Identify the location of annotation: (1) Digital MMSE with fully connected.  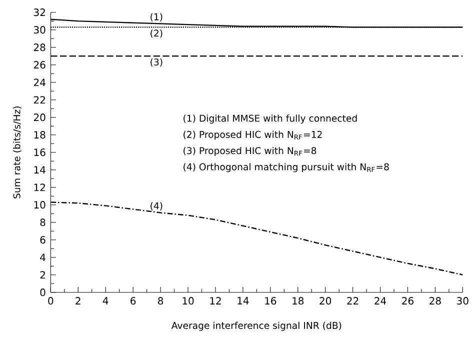
(270, 119).